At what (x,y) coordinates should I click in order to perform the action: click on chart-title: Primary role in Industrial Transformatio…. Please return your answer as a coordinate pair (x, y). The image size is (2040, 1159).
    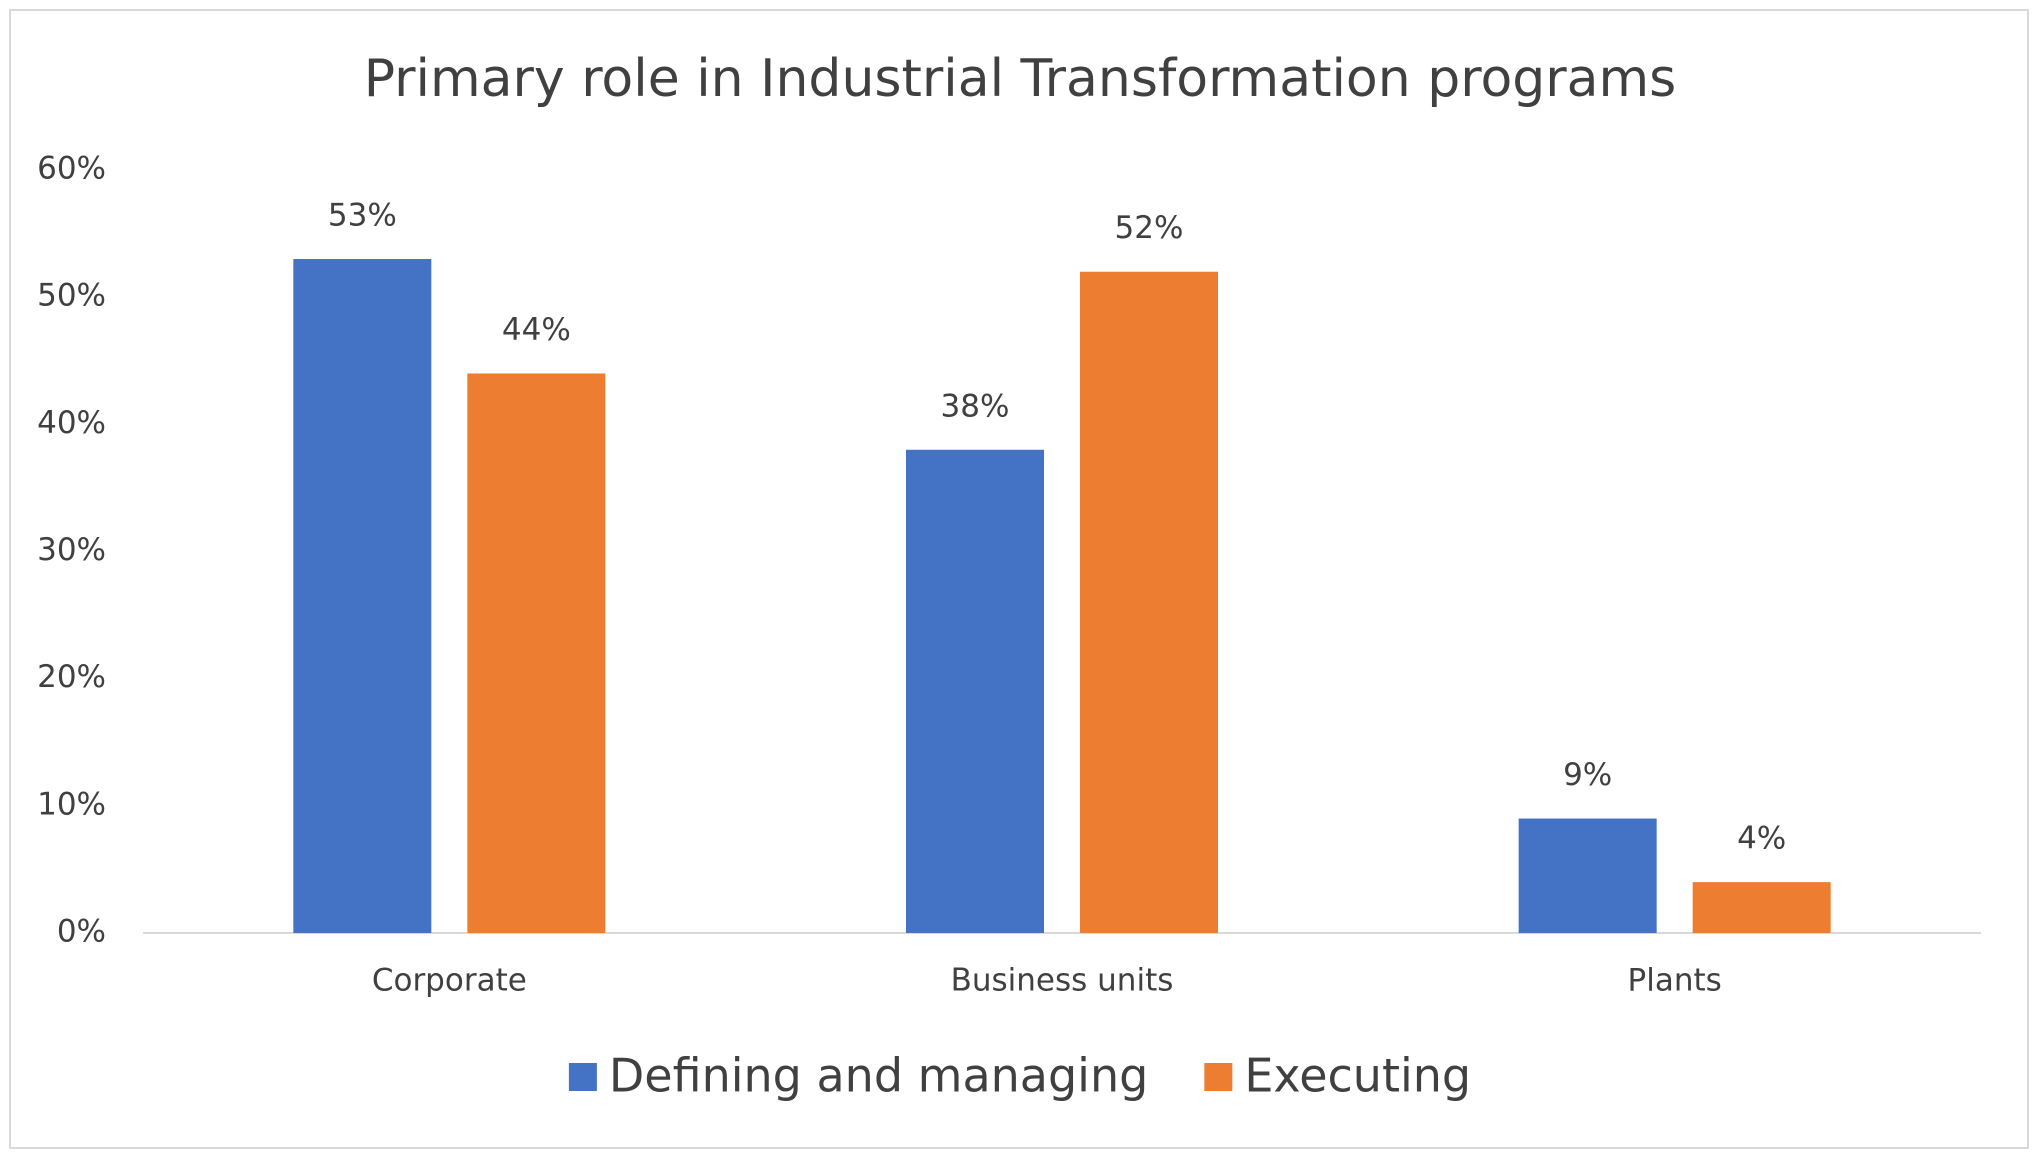
    Looking at the image, I should click on (1020, 79).